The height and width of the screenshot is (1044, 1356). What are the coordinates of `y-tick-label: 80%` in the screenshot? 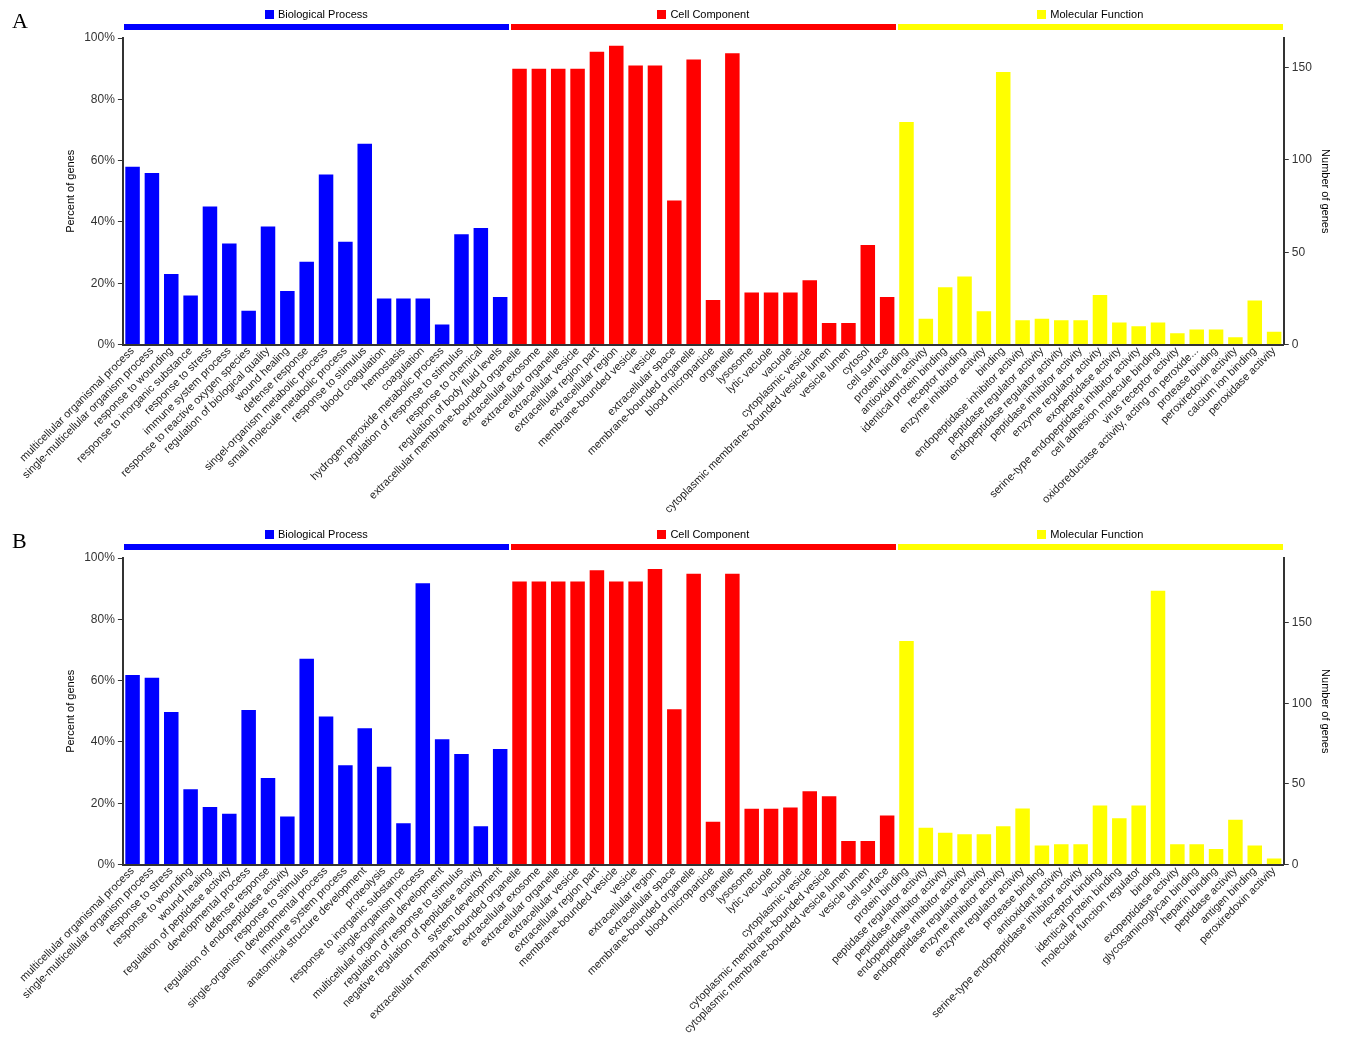 It's located at (103, 618).